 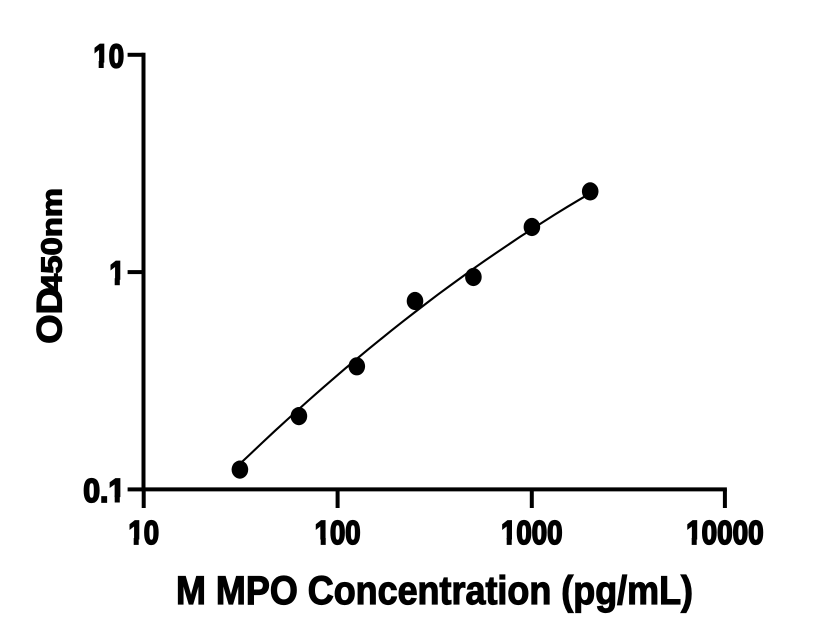 What do you see at coordinates (53, 240) in the screenshot?
I see `svg-text: 450nm` at bounding box center [53, 240].